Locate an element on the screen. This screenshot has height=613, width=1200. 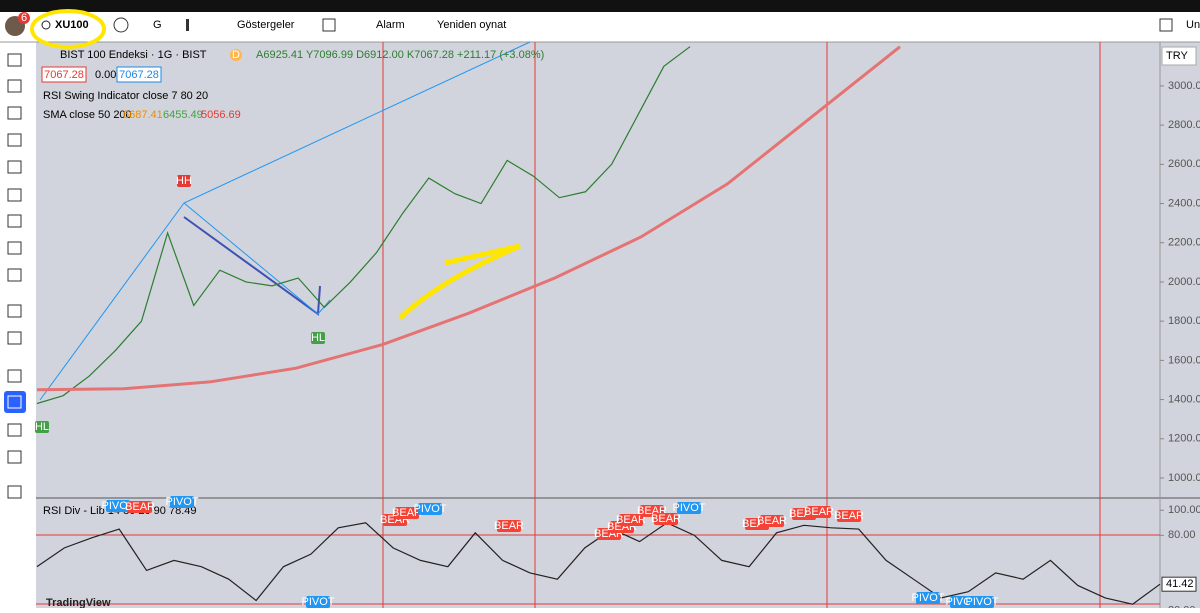
symbol: XU100 is located at coordinates (72, 25).